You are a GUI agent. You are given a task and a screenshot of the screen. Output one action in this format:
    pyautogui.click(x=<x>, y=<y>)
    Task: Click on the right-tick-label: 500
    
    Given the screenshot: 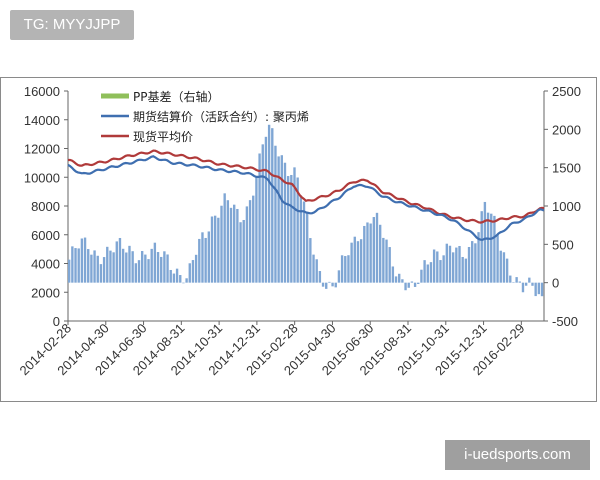 What is the action you would take?
    pyautogui.click(x=563, y=244)
    